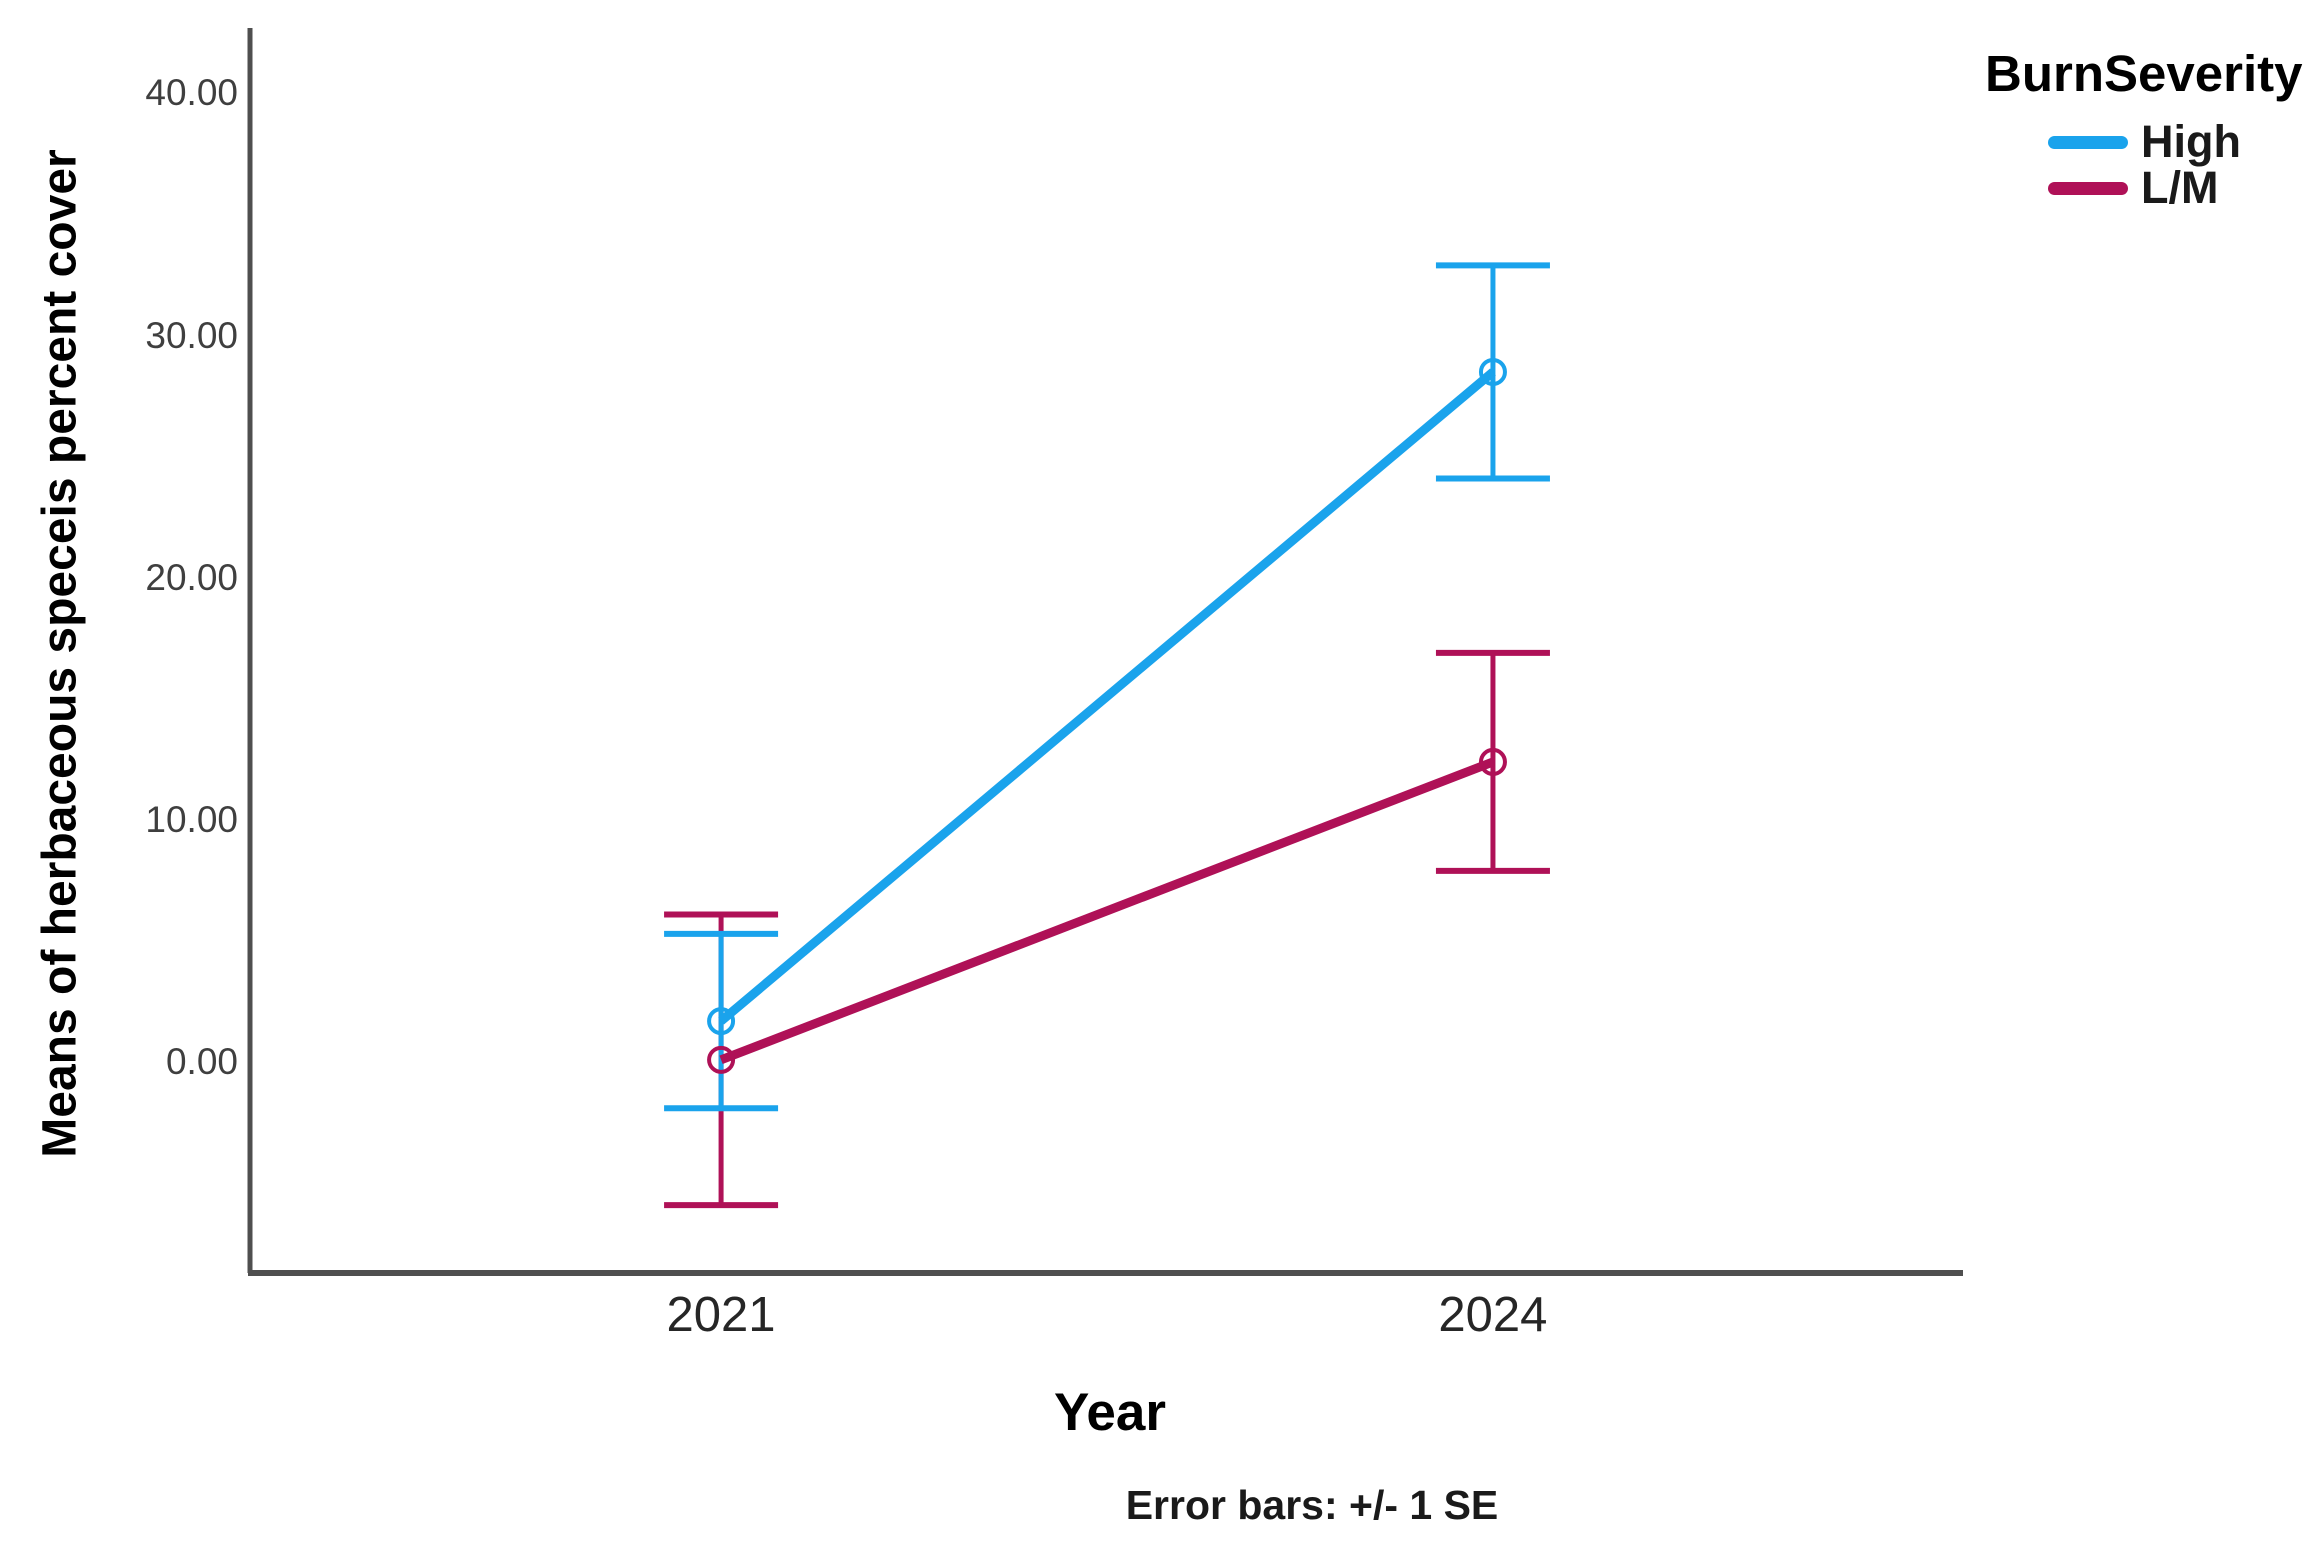  I want to click on legend-item-high: High, so click(2175, 142).